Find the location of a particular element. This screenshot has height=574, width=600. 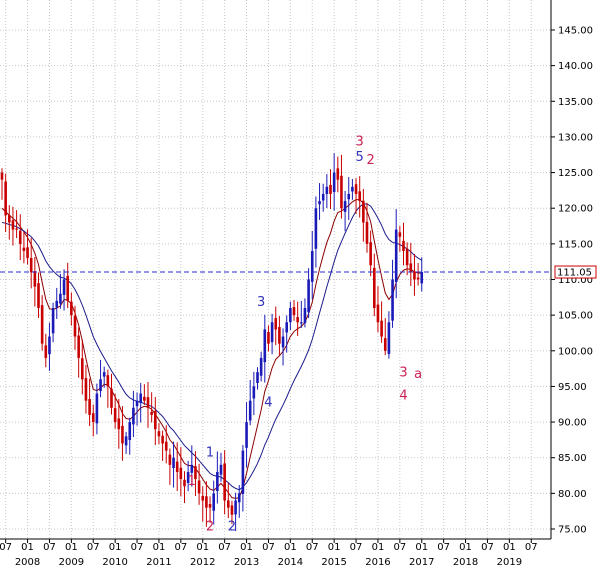

current-value-label: 111.05 is located at coordinates (574, 273).